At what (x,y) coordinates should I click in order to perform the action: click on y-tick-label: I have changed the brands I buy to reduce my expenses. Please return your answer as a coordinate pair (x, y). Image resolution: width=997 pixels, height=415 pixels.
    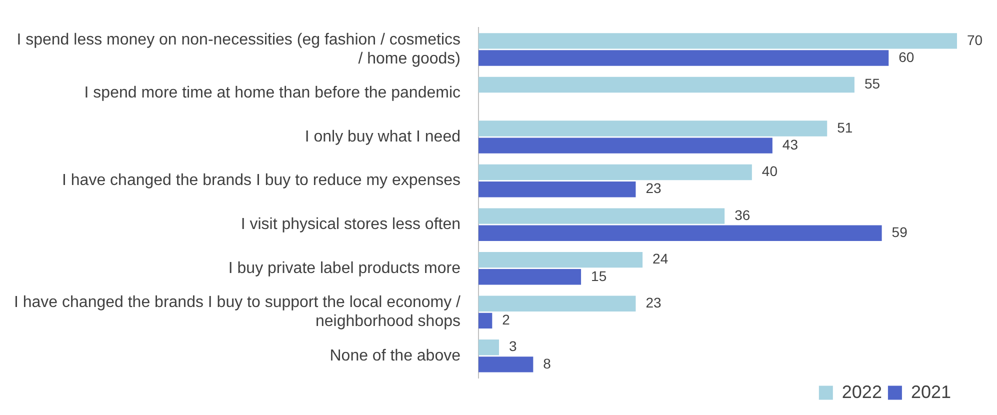
    Looking at the image, I should click on (261, 181).